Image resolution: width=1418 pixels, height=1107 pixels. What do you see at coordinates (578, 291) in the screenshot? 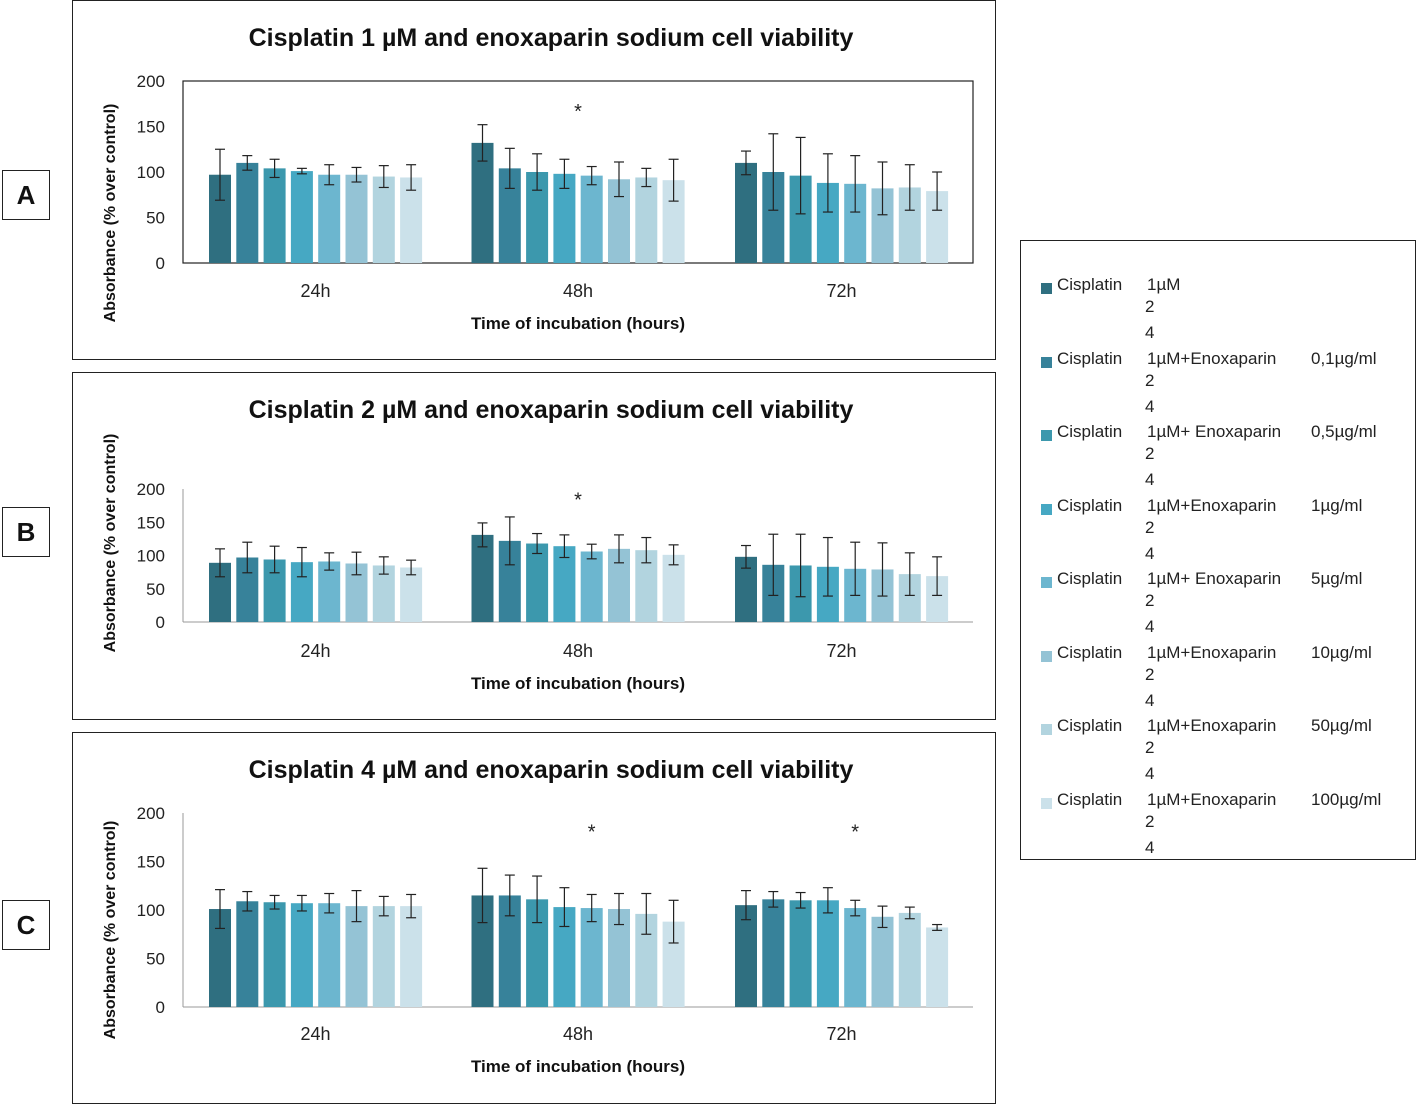
I see `x-category-label: 48h` at bounding box center [578, 291].